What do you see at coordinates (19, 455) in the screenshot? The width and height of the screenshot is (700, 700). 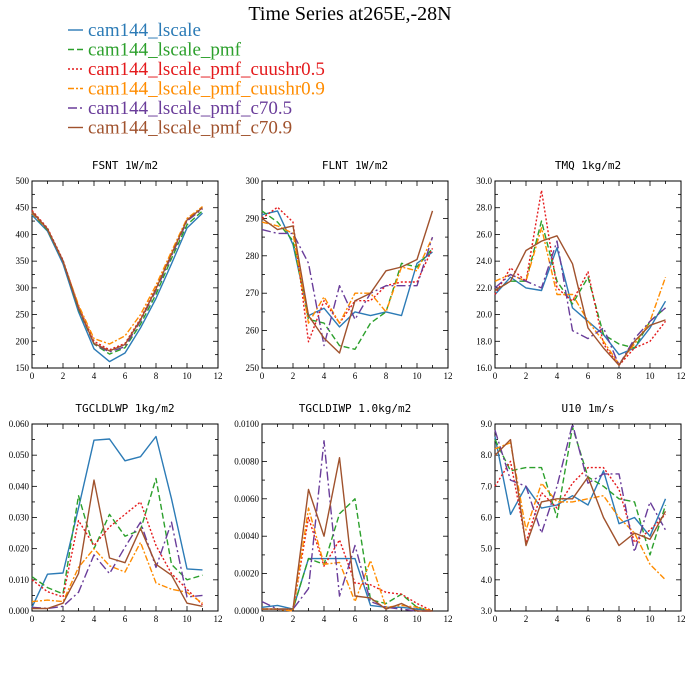 I see `y-tick-label: 0.050` at bounding box center [19, 455].